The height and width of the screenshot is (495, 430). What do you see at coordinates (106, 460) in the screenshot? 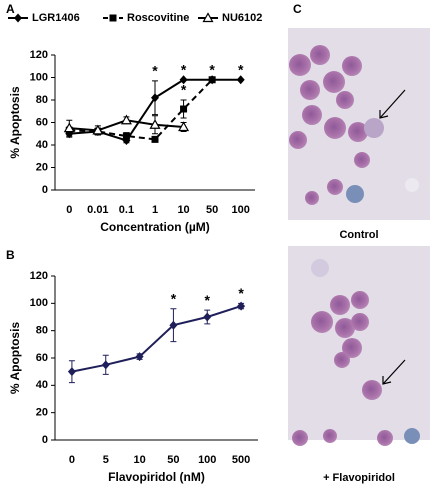
I see `x-tick-label: 5` at bounding box center [106, 460].